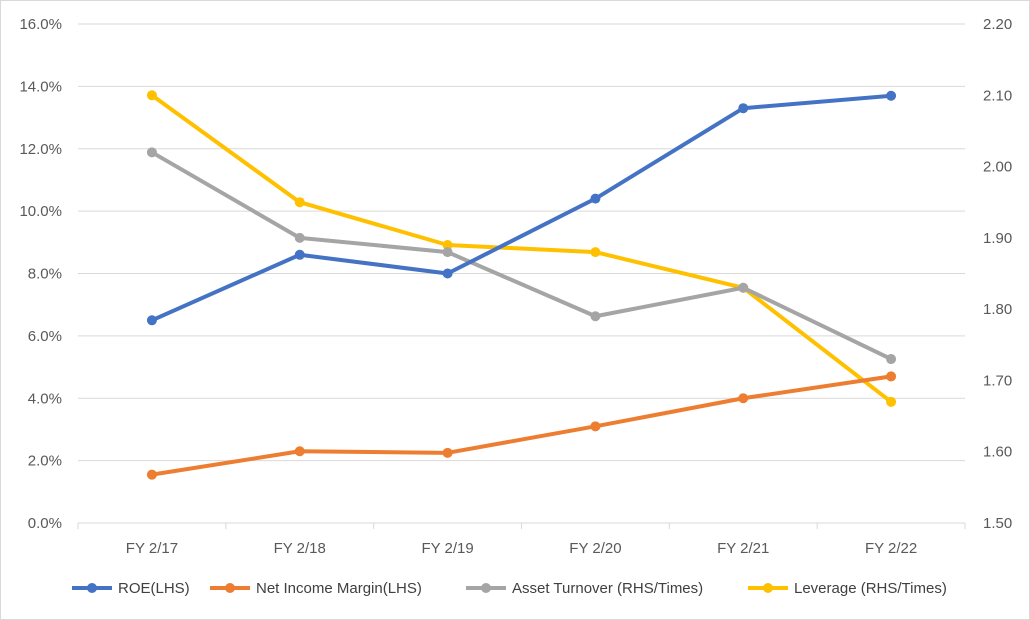  I want to click on x-tick-label: FY 2/21, so click(743, 548).